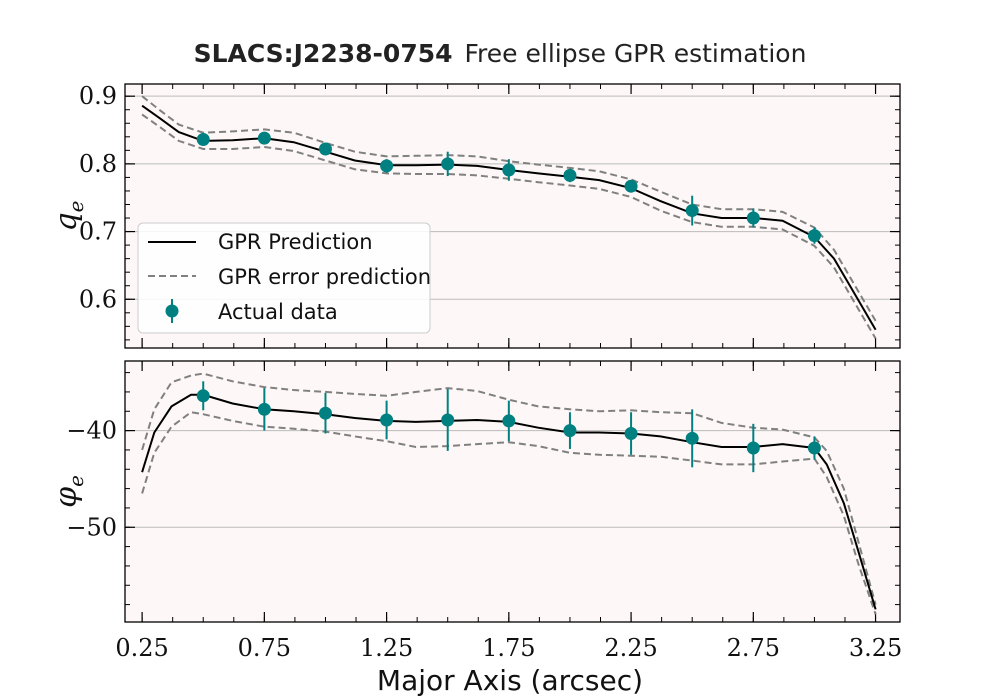 This screenshot has width=1000, height=700. What do you see at coordinates (91, 431) in the screenshot?
I see `y-tick-label: −40` at bounding box center [91, 431].